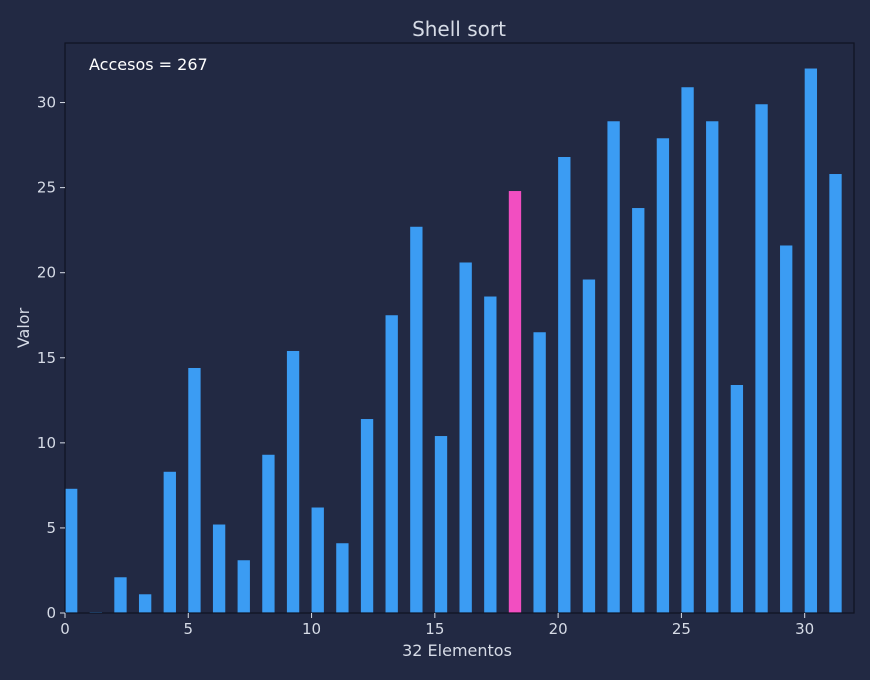 This screenshot has height=680, width=870. What do you see at coordinates (459, 29) in the screenshot?
I see `chart-title: Shell sort` at bounding box center [459, 29].